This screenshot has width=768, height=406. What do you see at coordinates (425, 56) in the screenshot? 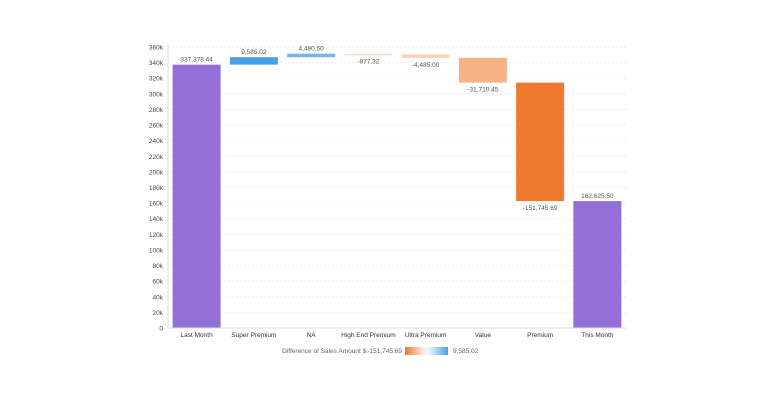
I see `bar-ultra-premium` at bounding box center [425, 56].